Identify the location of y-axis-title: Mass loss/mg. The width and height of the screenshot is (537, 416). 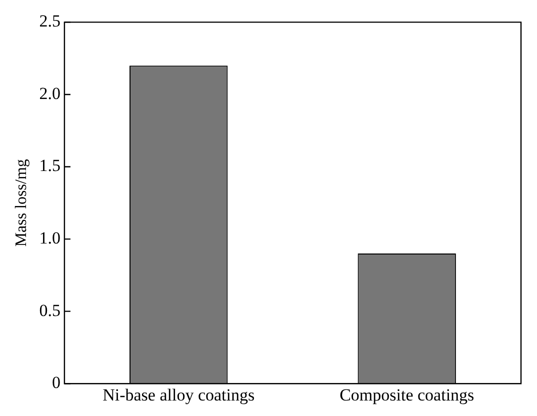
(21, 203).